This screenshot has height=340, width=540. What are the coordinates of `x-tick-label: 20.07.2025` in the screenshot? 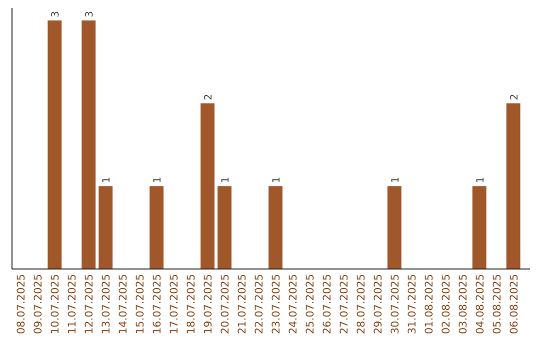 It's located at (226, 304).